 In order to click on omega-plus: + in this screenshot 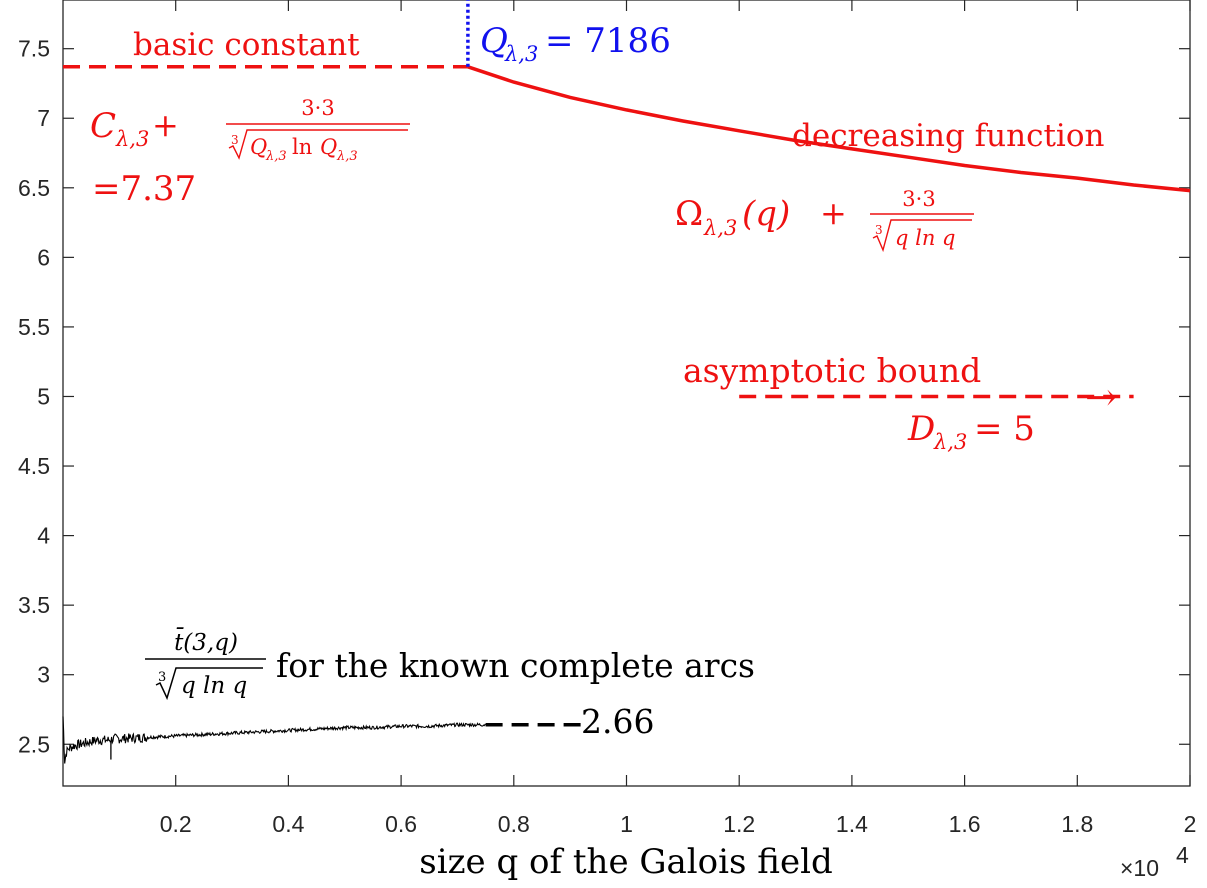, I will do `click(833, 213)`.